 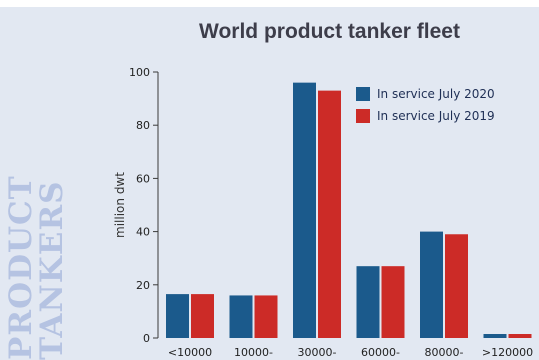 What do you see at coordinates (120, 205) in the screenshot?
I see `y-axis-label: million dwt` at bounding box center [120, 205].